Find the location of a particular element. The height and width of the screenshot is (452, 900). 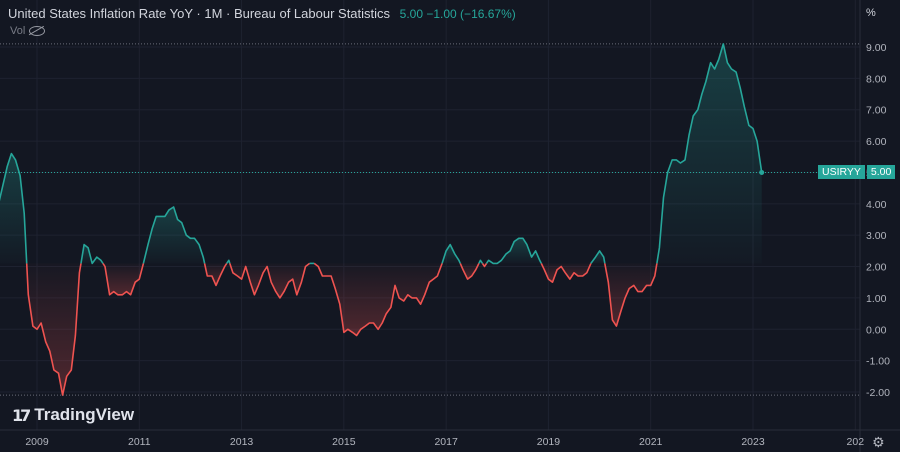

y-tick-label: -2.00 is located at coordinates (878, 393).